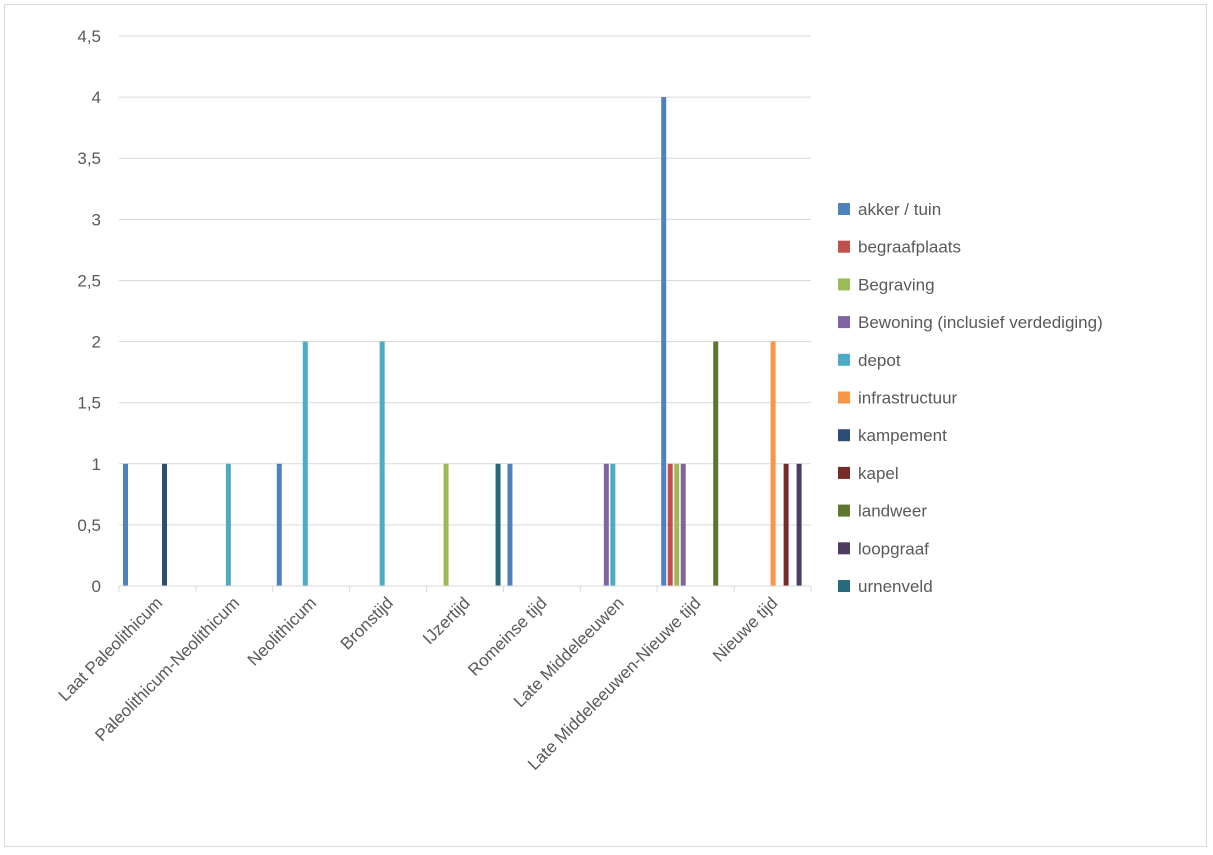  Describe the element at coordinates (89, 36) in the screenshot. I see `y-tick-label: 4,5` at that location.